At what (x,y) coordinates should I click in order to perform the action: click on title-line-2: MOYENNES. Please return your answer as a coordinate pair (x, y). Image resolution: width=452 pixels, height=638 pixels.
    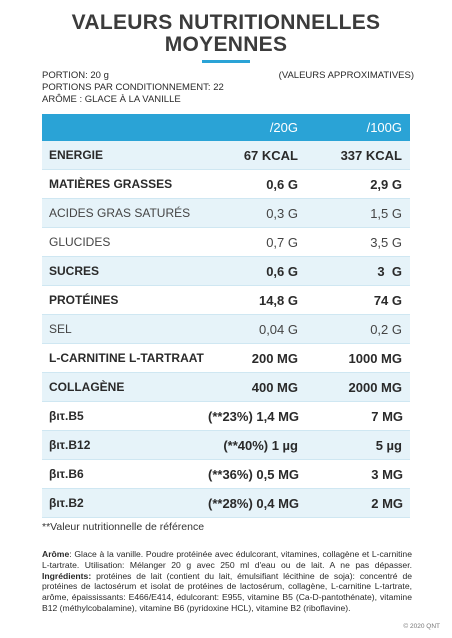
    Looking at the image, I should click on (226, 44).